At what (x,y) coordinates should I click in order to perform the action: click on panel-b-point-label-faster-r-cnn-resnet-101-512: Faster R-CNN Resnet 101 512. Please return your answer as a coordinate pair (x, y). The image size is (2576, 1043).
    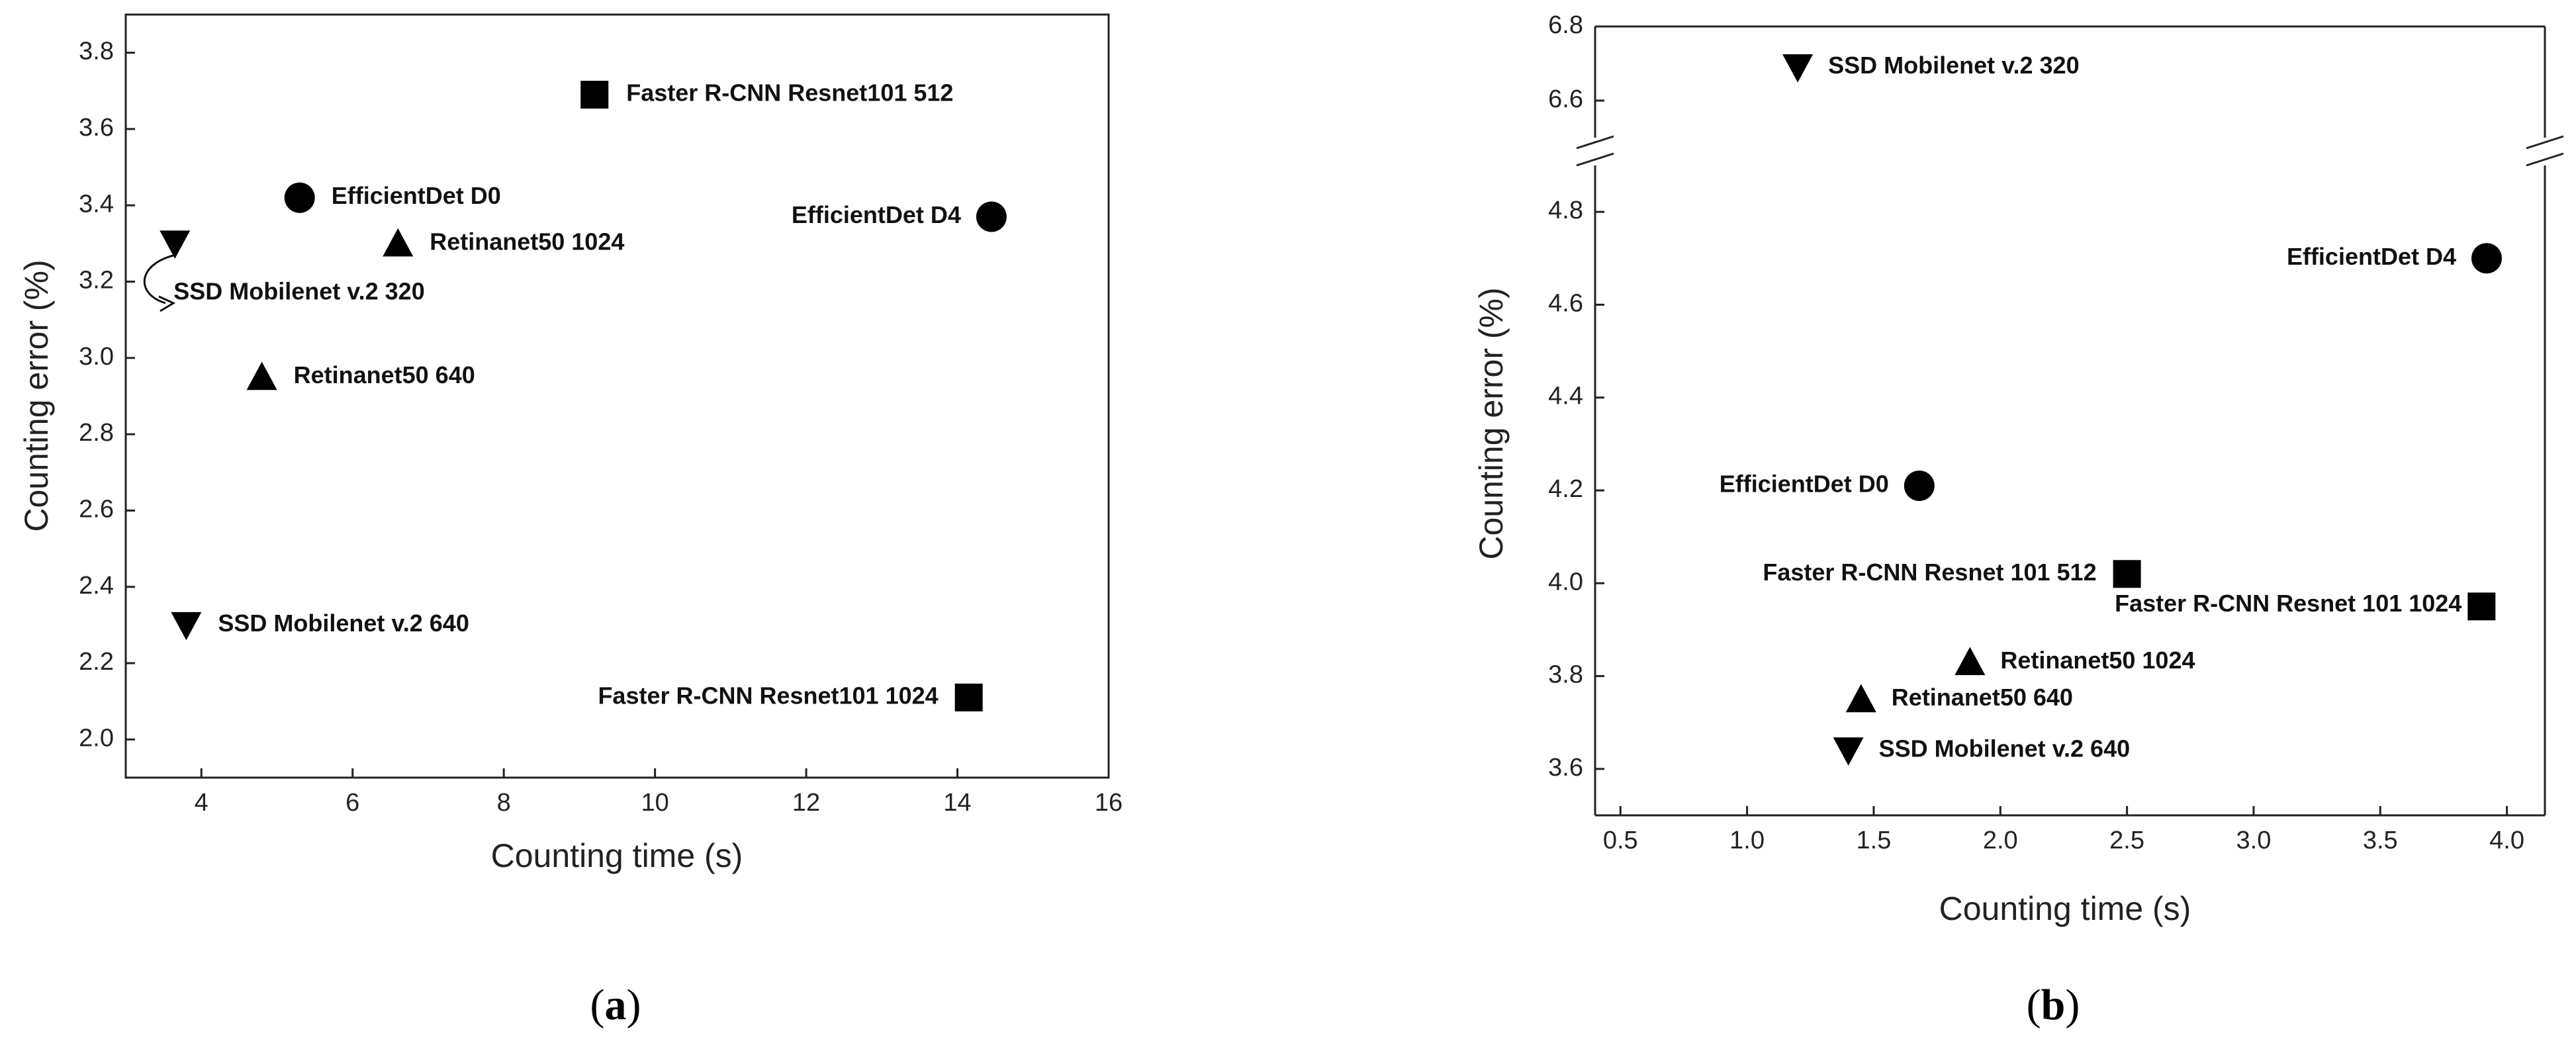
    Looking at the image, I should click on (1929, 572).